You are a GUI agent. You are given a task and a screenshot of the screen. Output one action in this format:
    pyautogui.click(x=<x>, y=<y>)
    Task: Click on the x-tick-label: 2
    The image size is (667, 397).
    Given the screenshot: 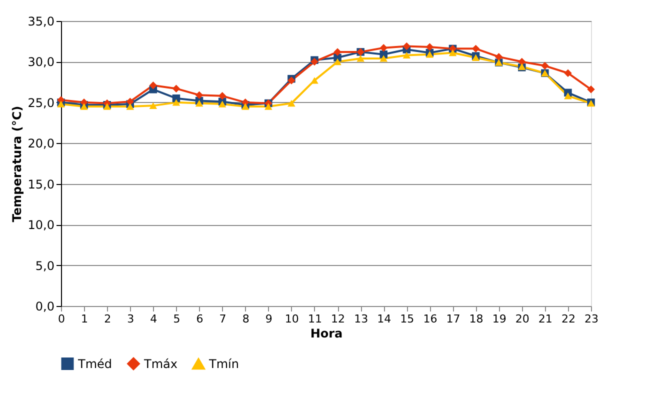 What is the action you would take?
    pyautogui.click(x=108, y=319)
    